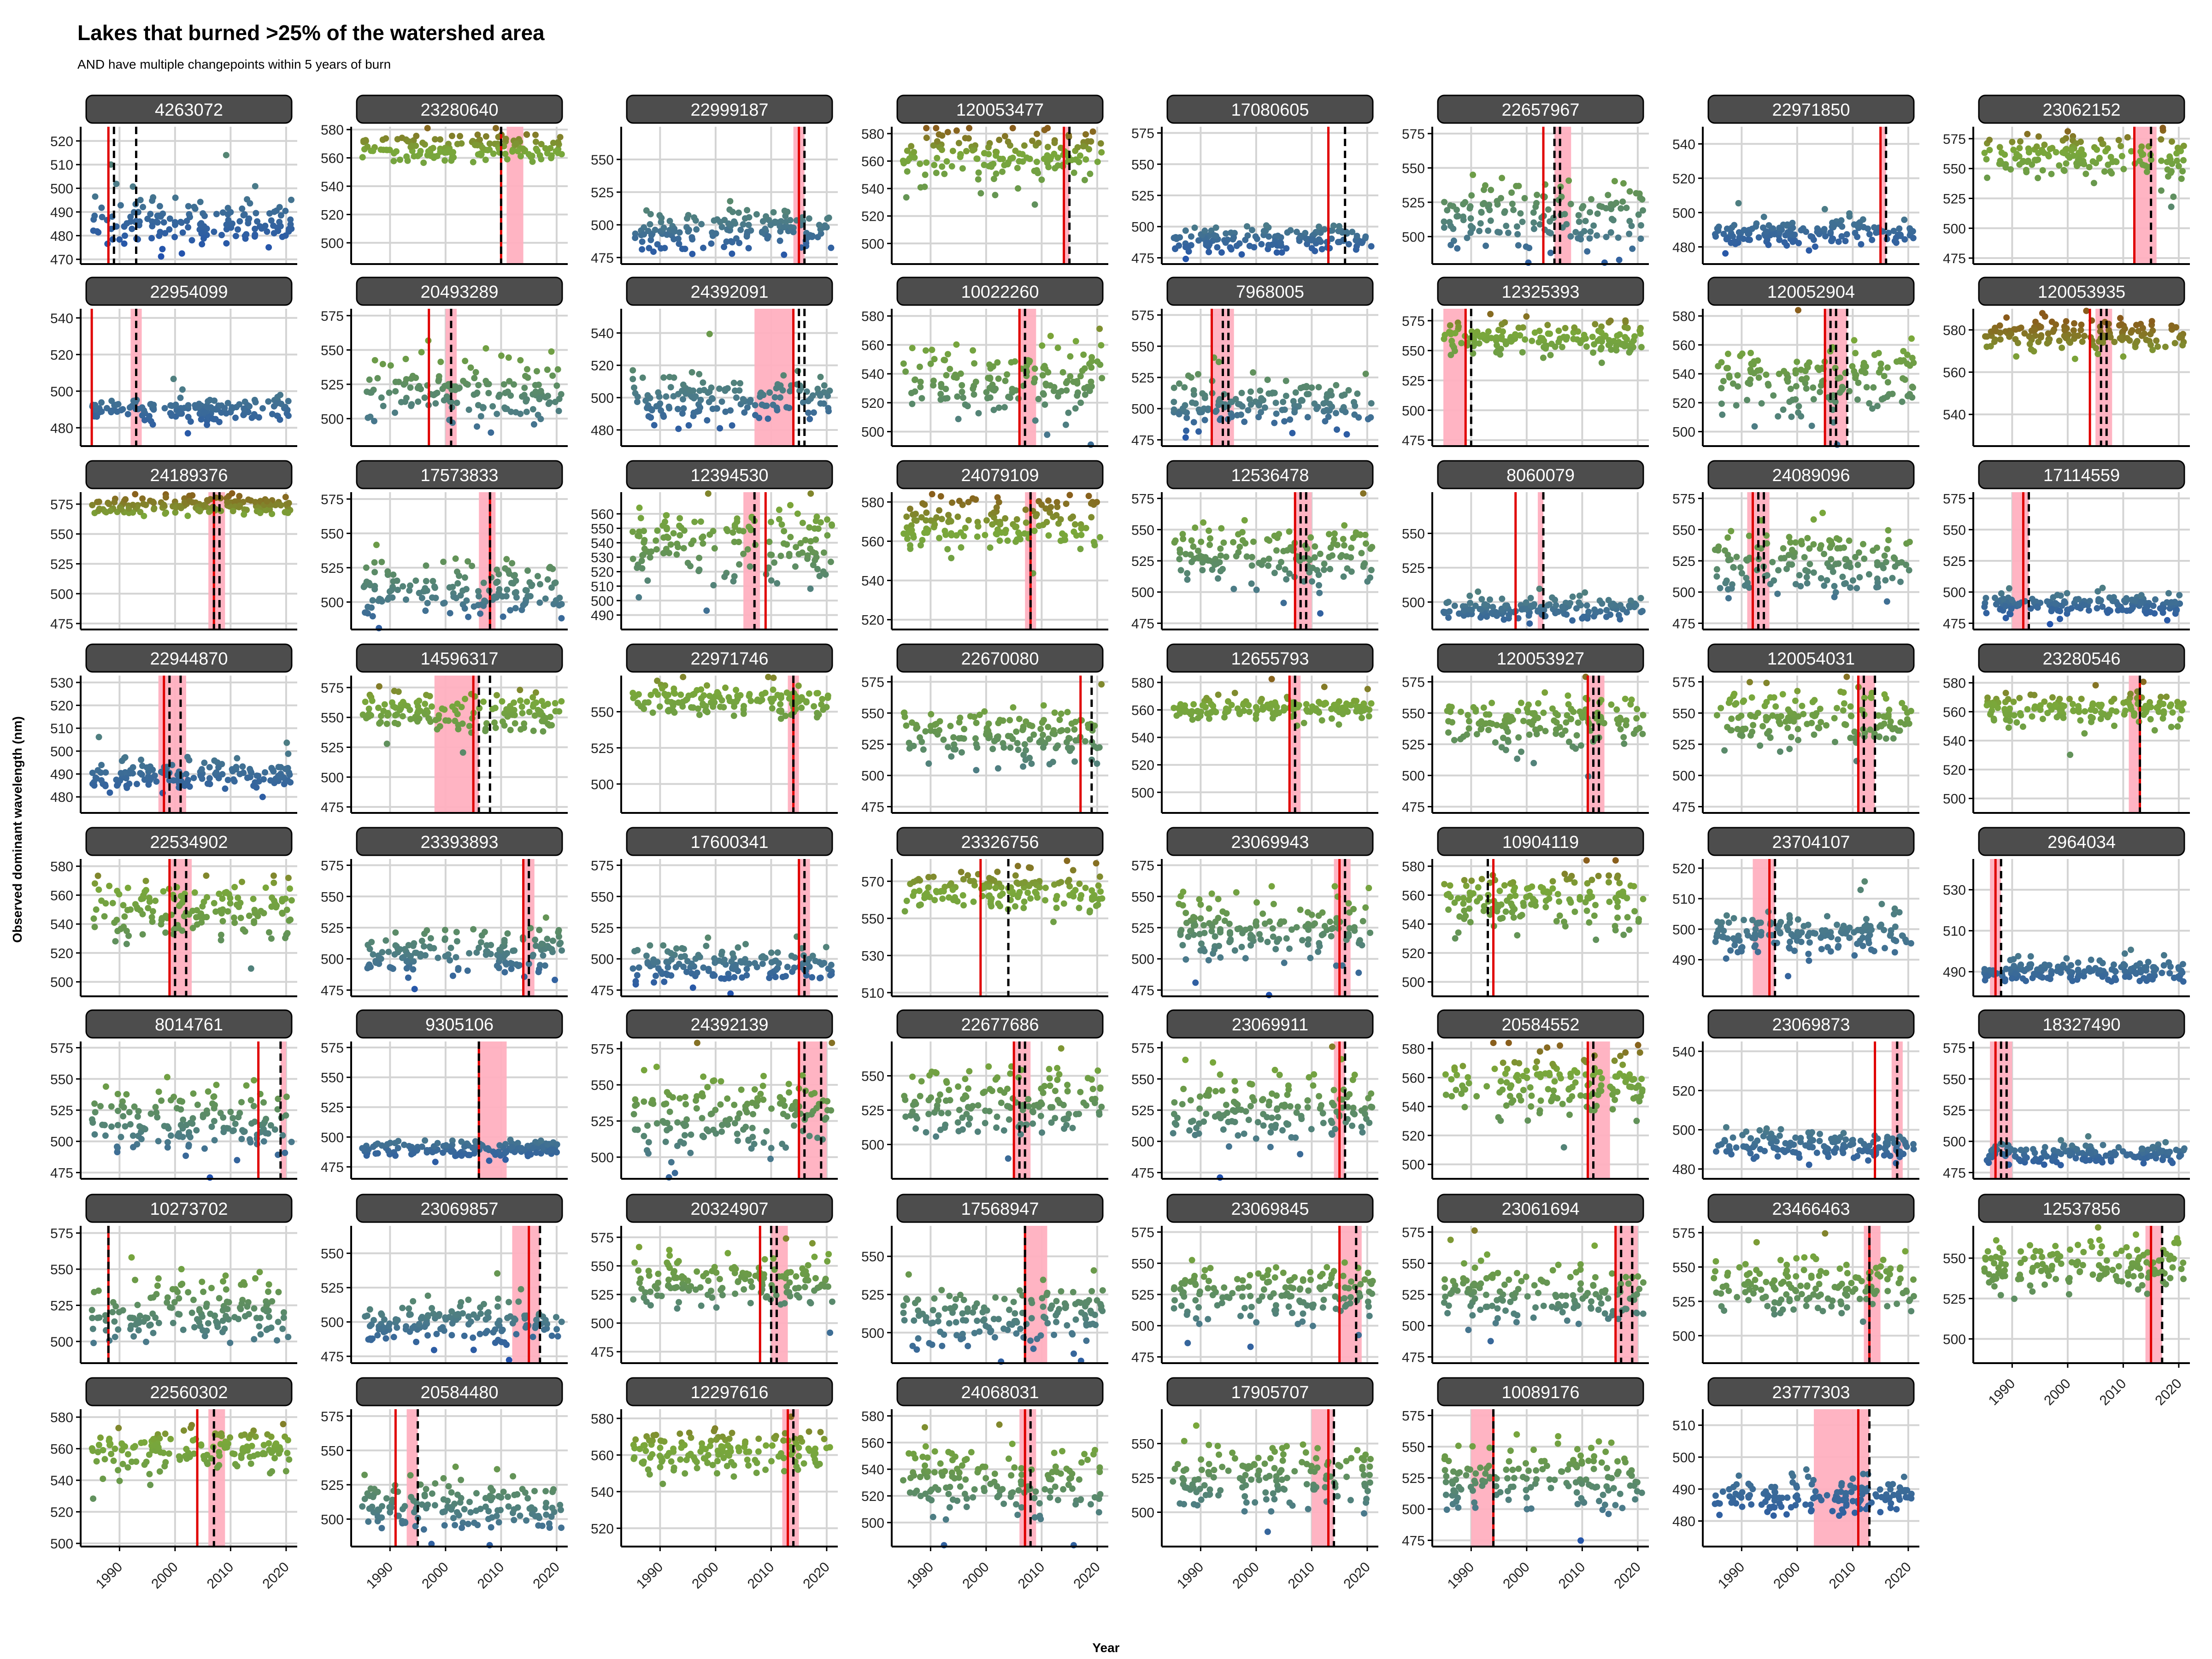 This screenshot has width=2212, height=1659. I want to click on y-tick-label: 510, so click(602, 586).